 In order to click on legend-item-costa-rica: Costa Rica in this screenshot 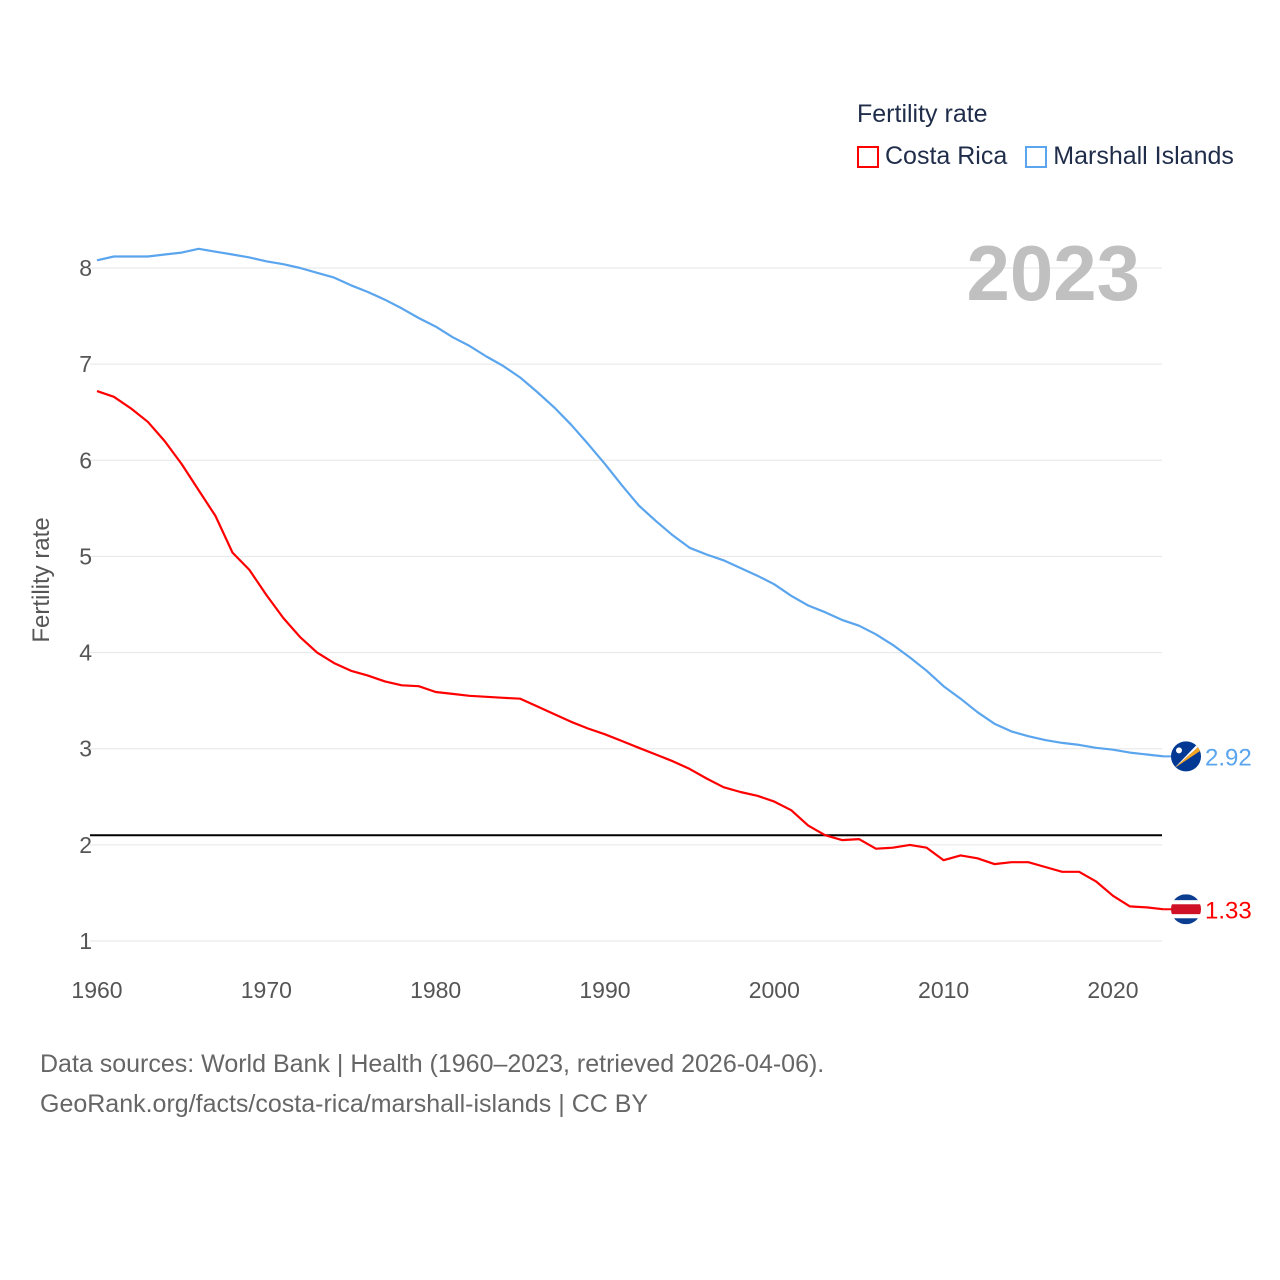, I will do `click(932, 156)`.